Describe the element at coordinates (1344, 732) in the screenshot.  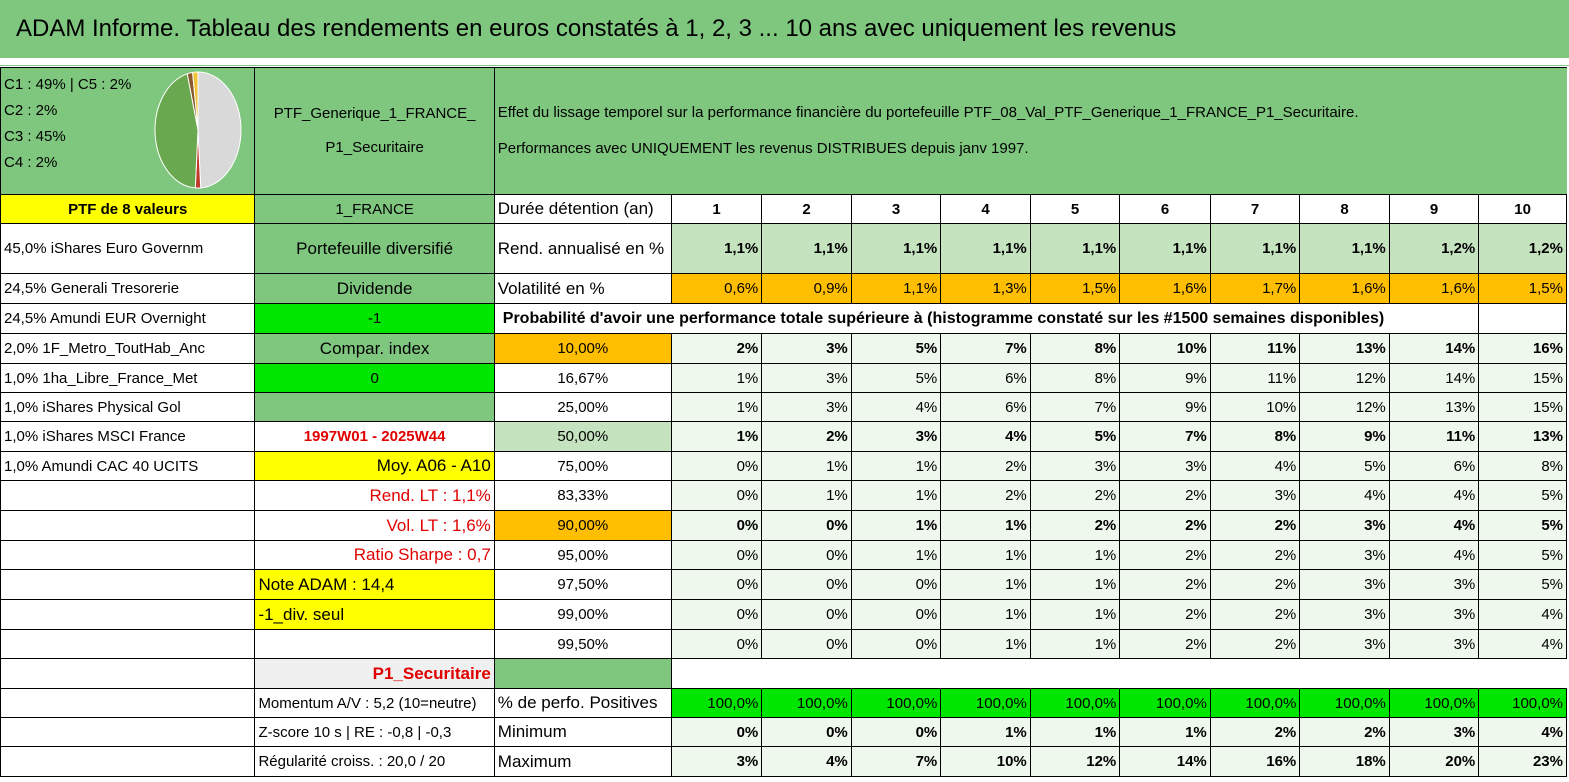
I see `minimum-value: 2%` at that location.